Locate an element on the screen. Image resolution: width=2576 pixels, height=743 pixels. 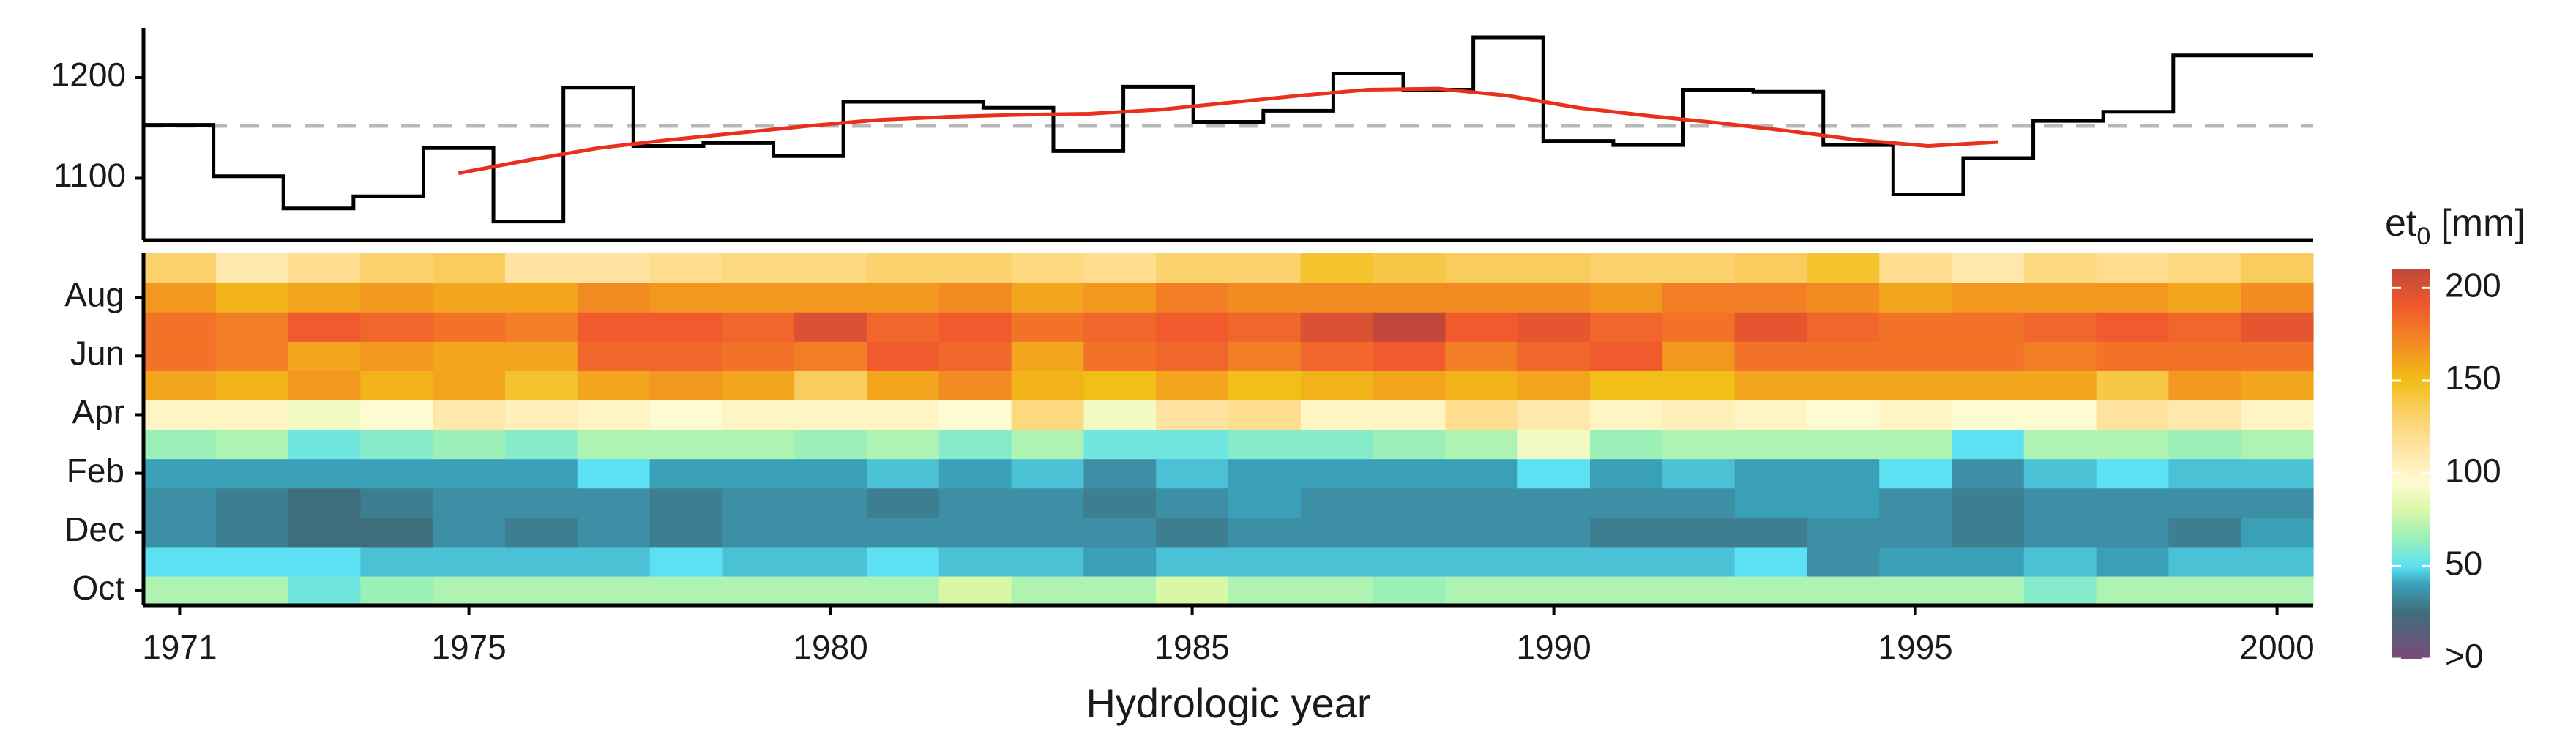
colorbar-tick-label: 150 is located at coordinates (2473, 378).